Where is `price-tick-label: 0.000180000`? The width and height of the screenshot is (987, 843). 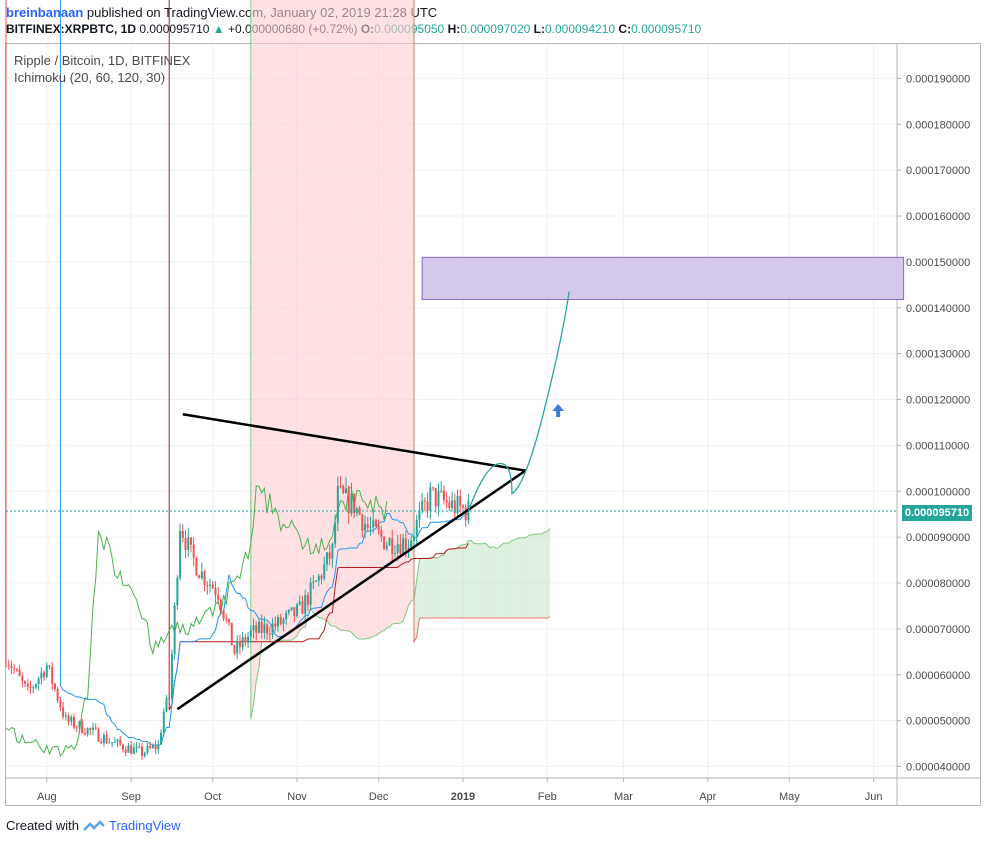
price-tick-label: 0.000180000 is located at coordinates (938, 125).